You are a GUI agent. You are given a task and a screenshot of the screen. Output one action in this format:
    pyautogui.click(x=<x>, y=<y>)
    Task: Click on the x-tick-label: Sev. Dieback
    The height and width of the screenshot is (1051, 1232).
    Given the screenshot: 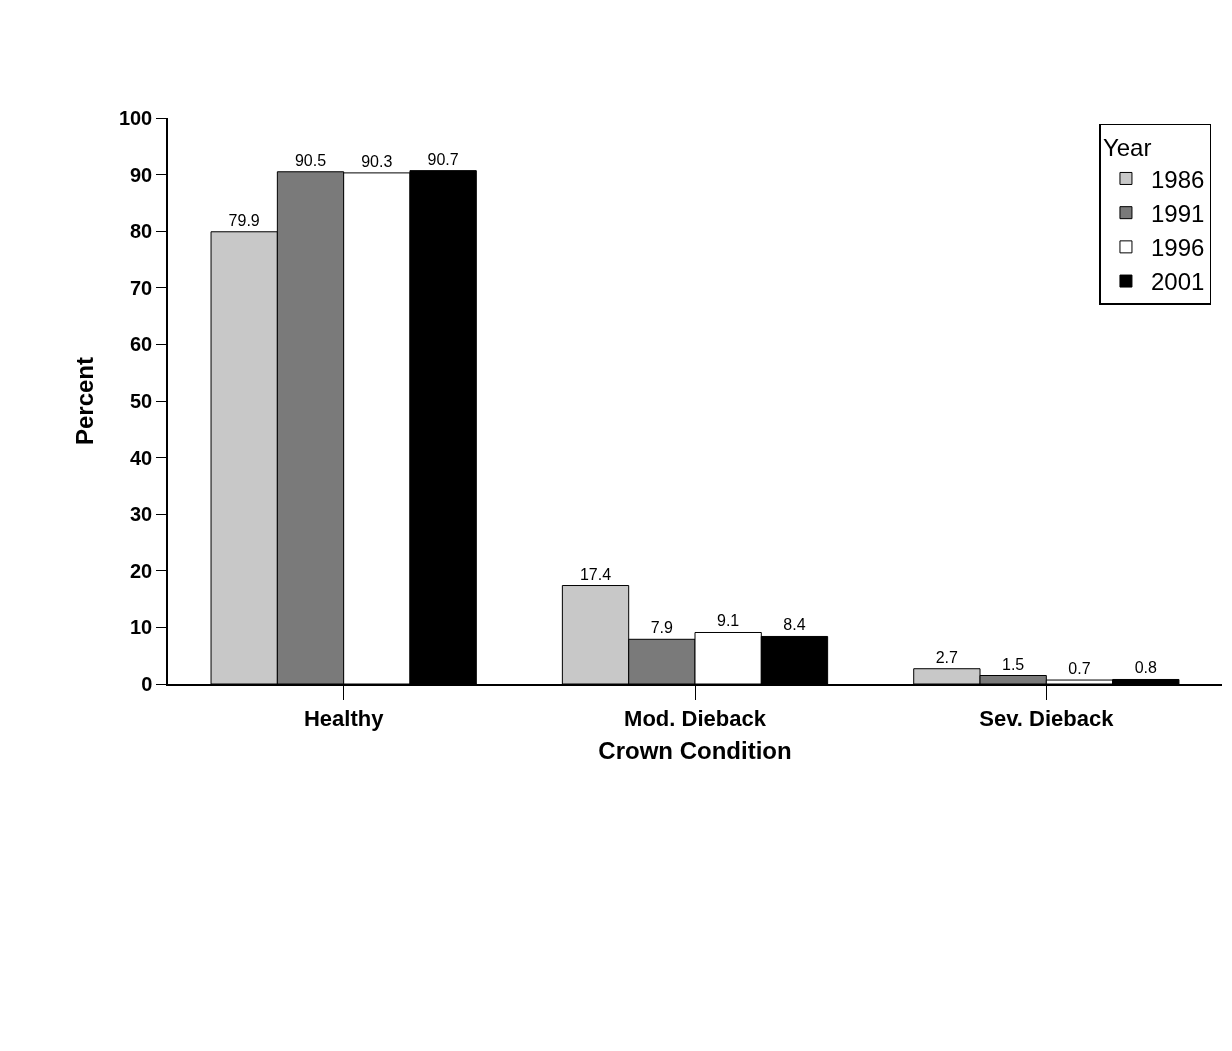 What is the action you would take?
    pyautogui.click(x=1047, y=719)
    